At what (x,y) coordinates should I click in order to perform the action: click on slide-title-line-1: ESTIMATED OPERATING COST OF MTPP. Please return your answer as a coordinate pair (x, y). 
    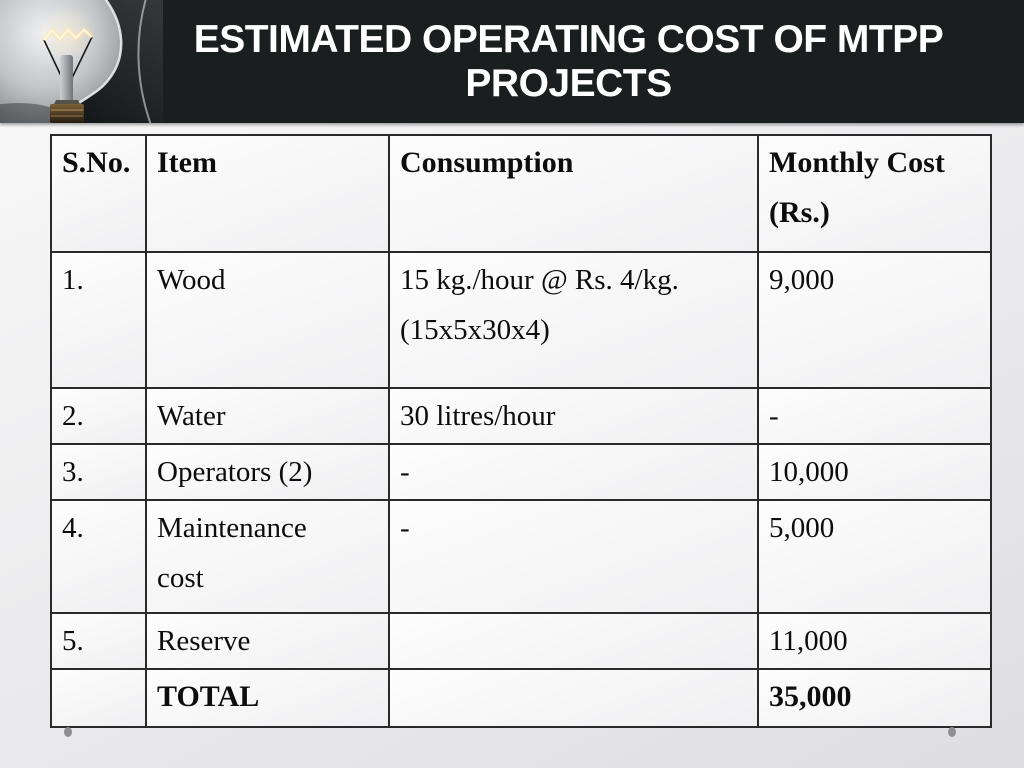
    Looking at the image, I should click on (568, 39).